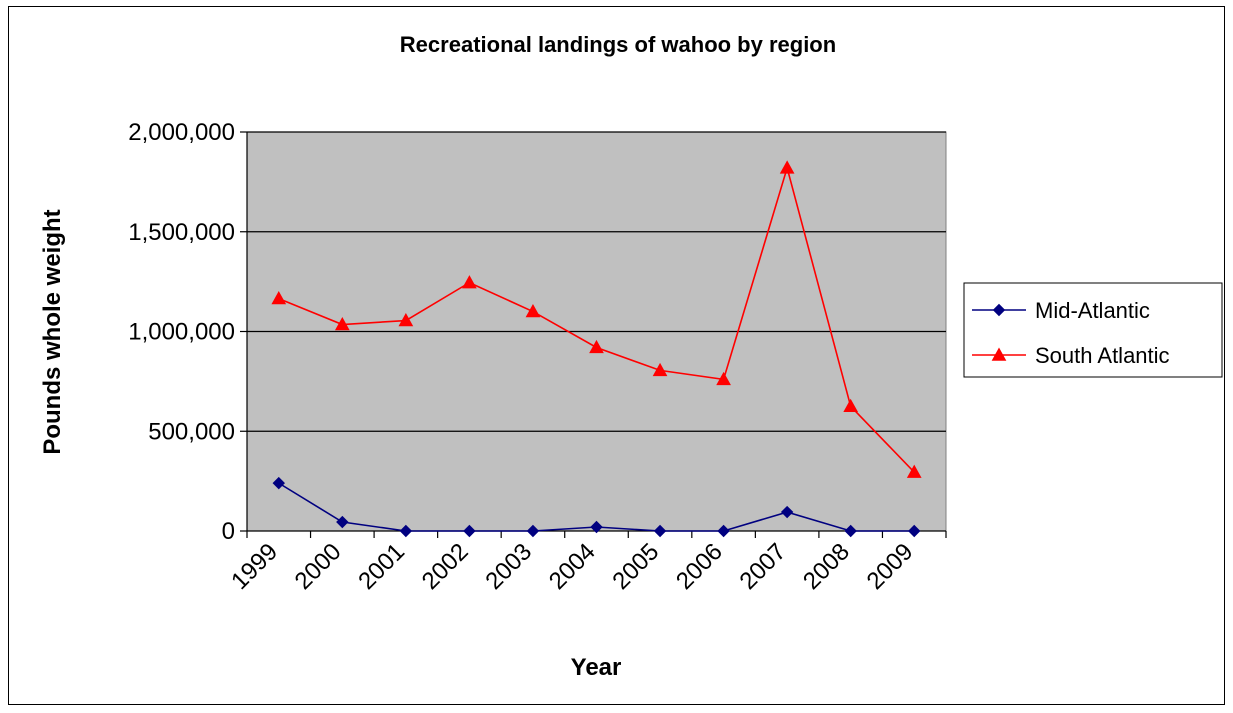 The width and height of the screenshot is (1233, 713). What do you see at coordinates (228, 531) in the screenshot?
I see `y-tick-label: 0` at bounding box center [228, 531].